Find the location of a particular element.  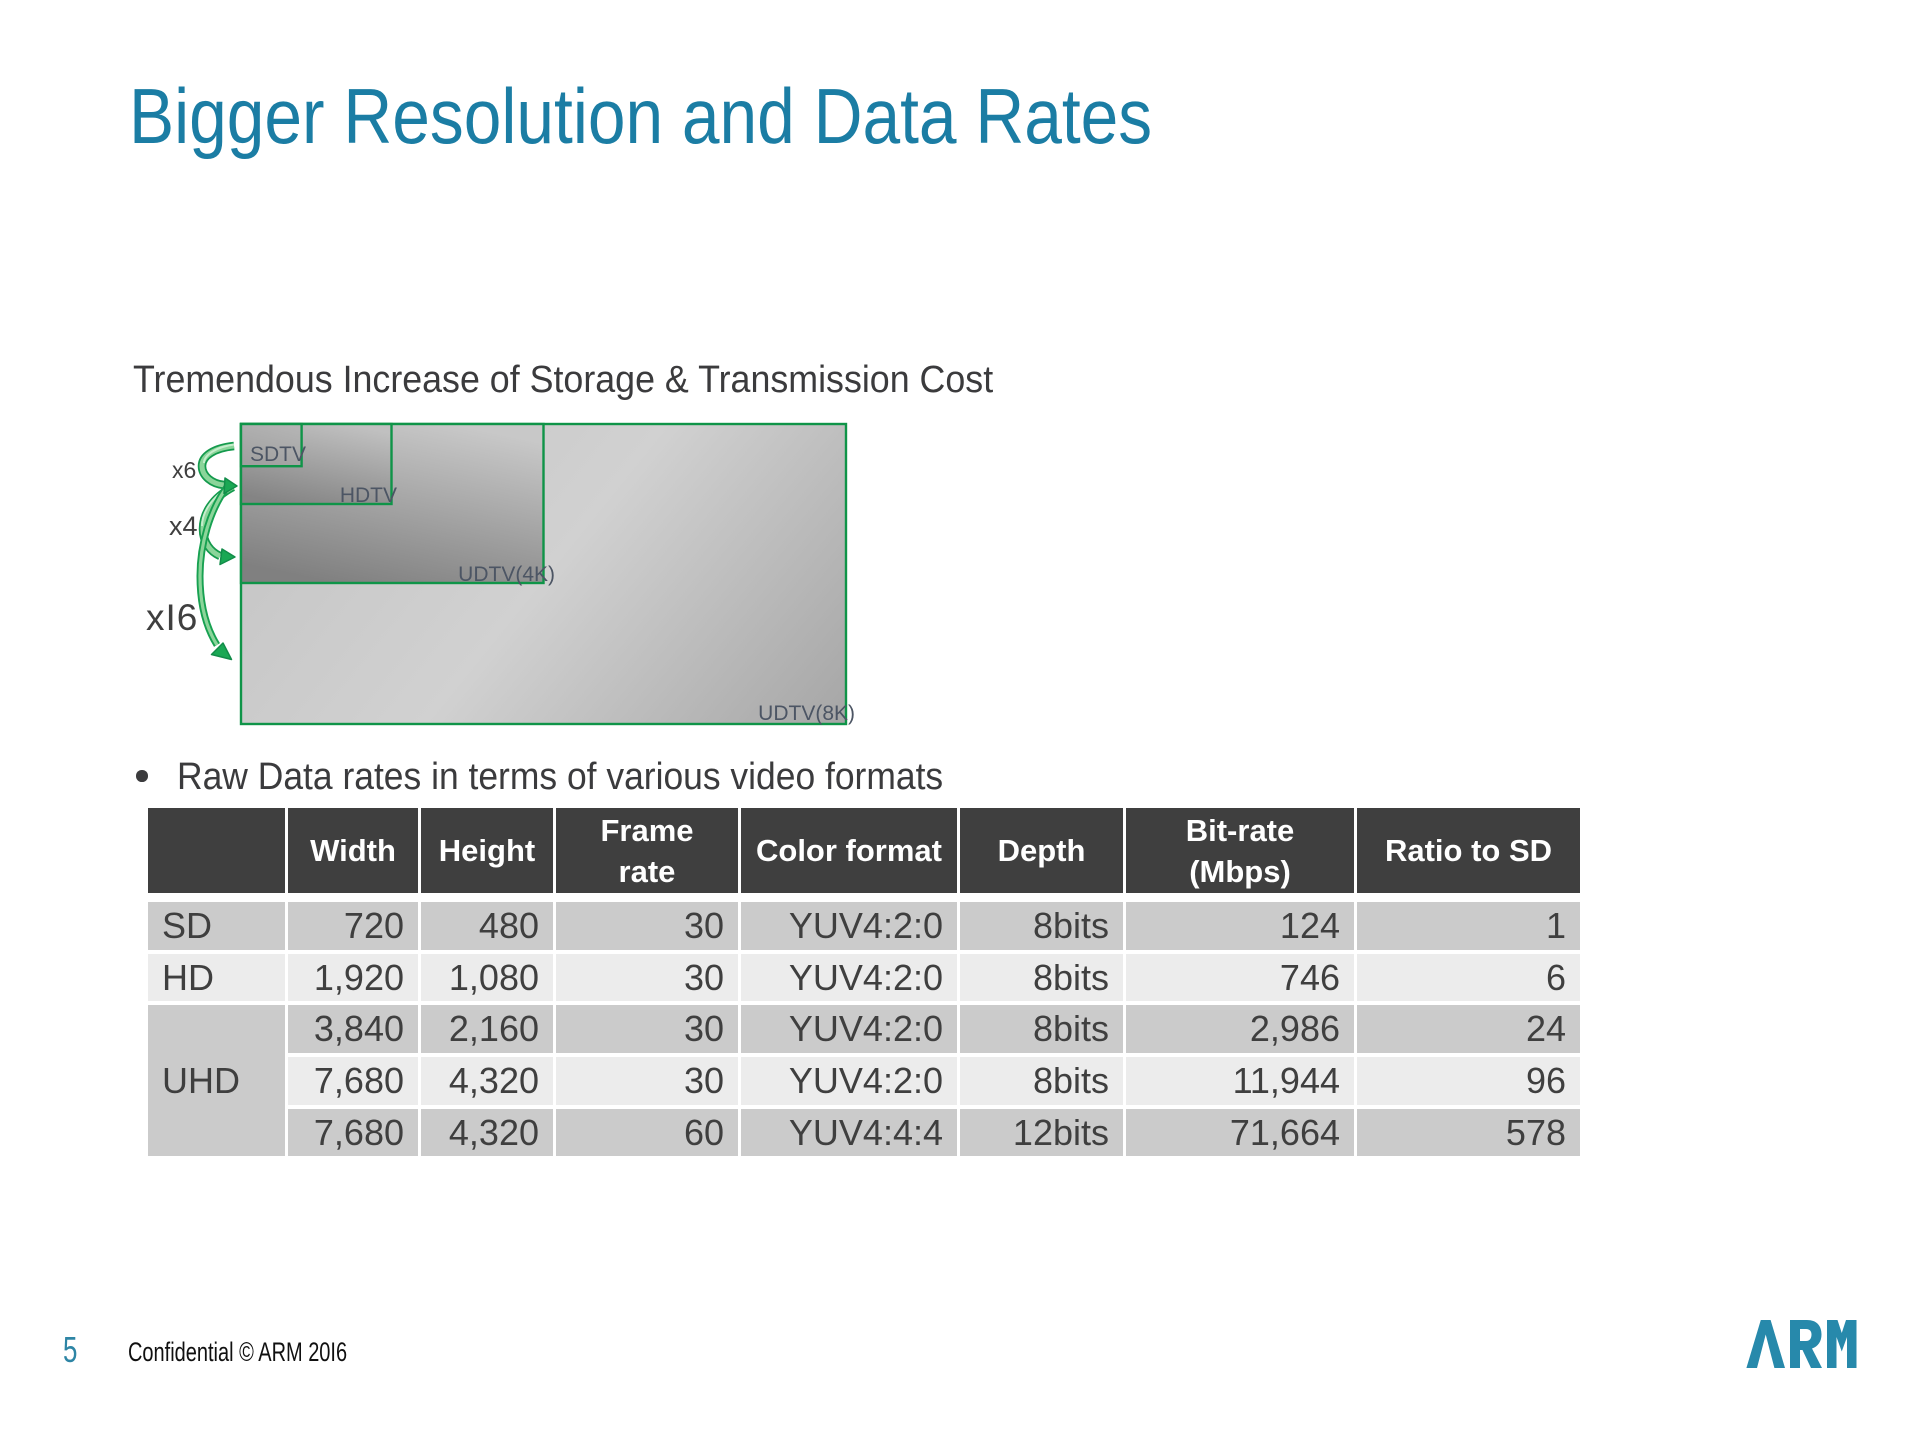

svg-text: x6 is located at coordinates (184, 470).